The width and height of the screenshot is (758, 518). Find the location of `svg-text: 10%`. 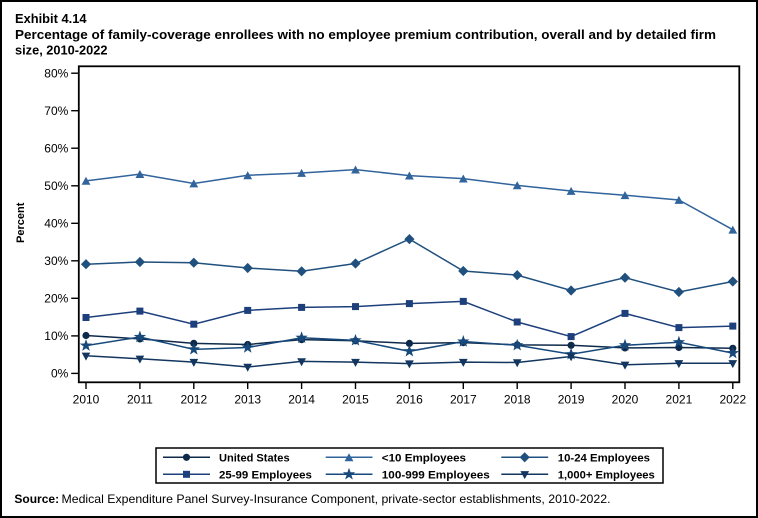

svg-text: 10% is located at coordinates (56, 336).